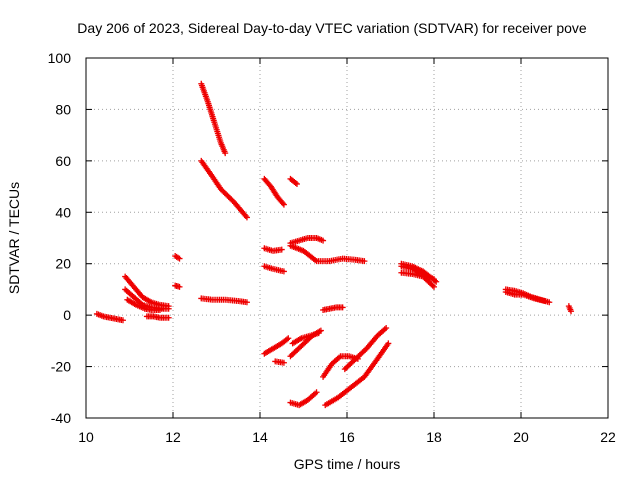 The width and height of the screenshot is (640, 480). Describe the element at coordinates (608, 437) in the screenshot. I see `x-tick-label: 22` at that location.